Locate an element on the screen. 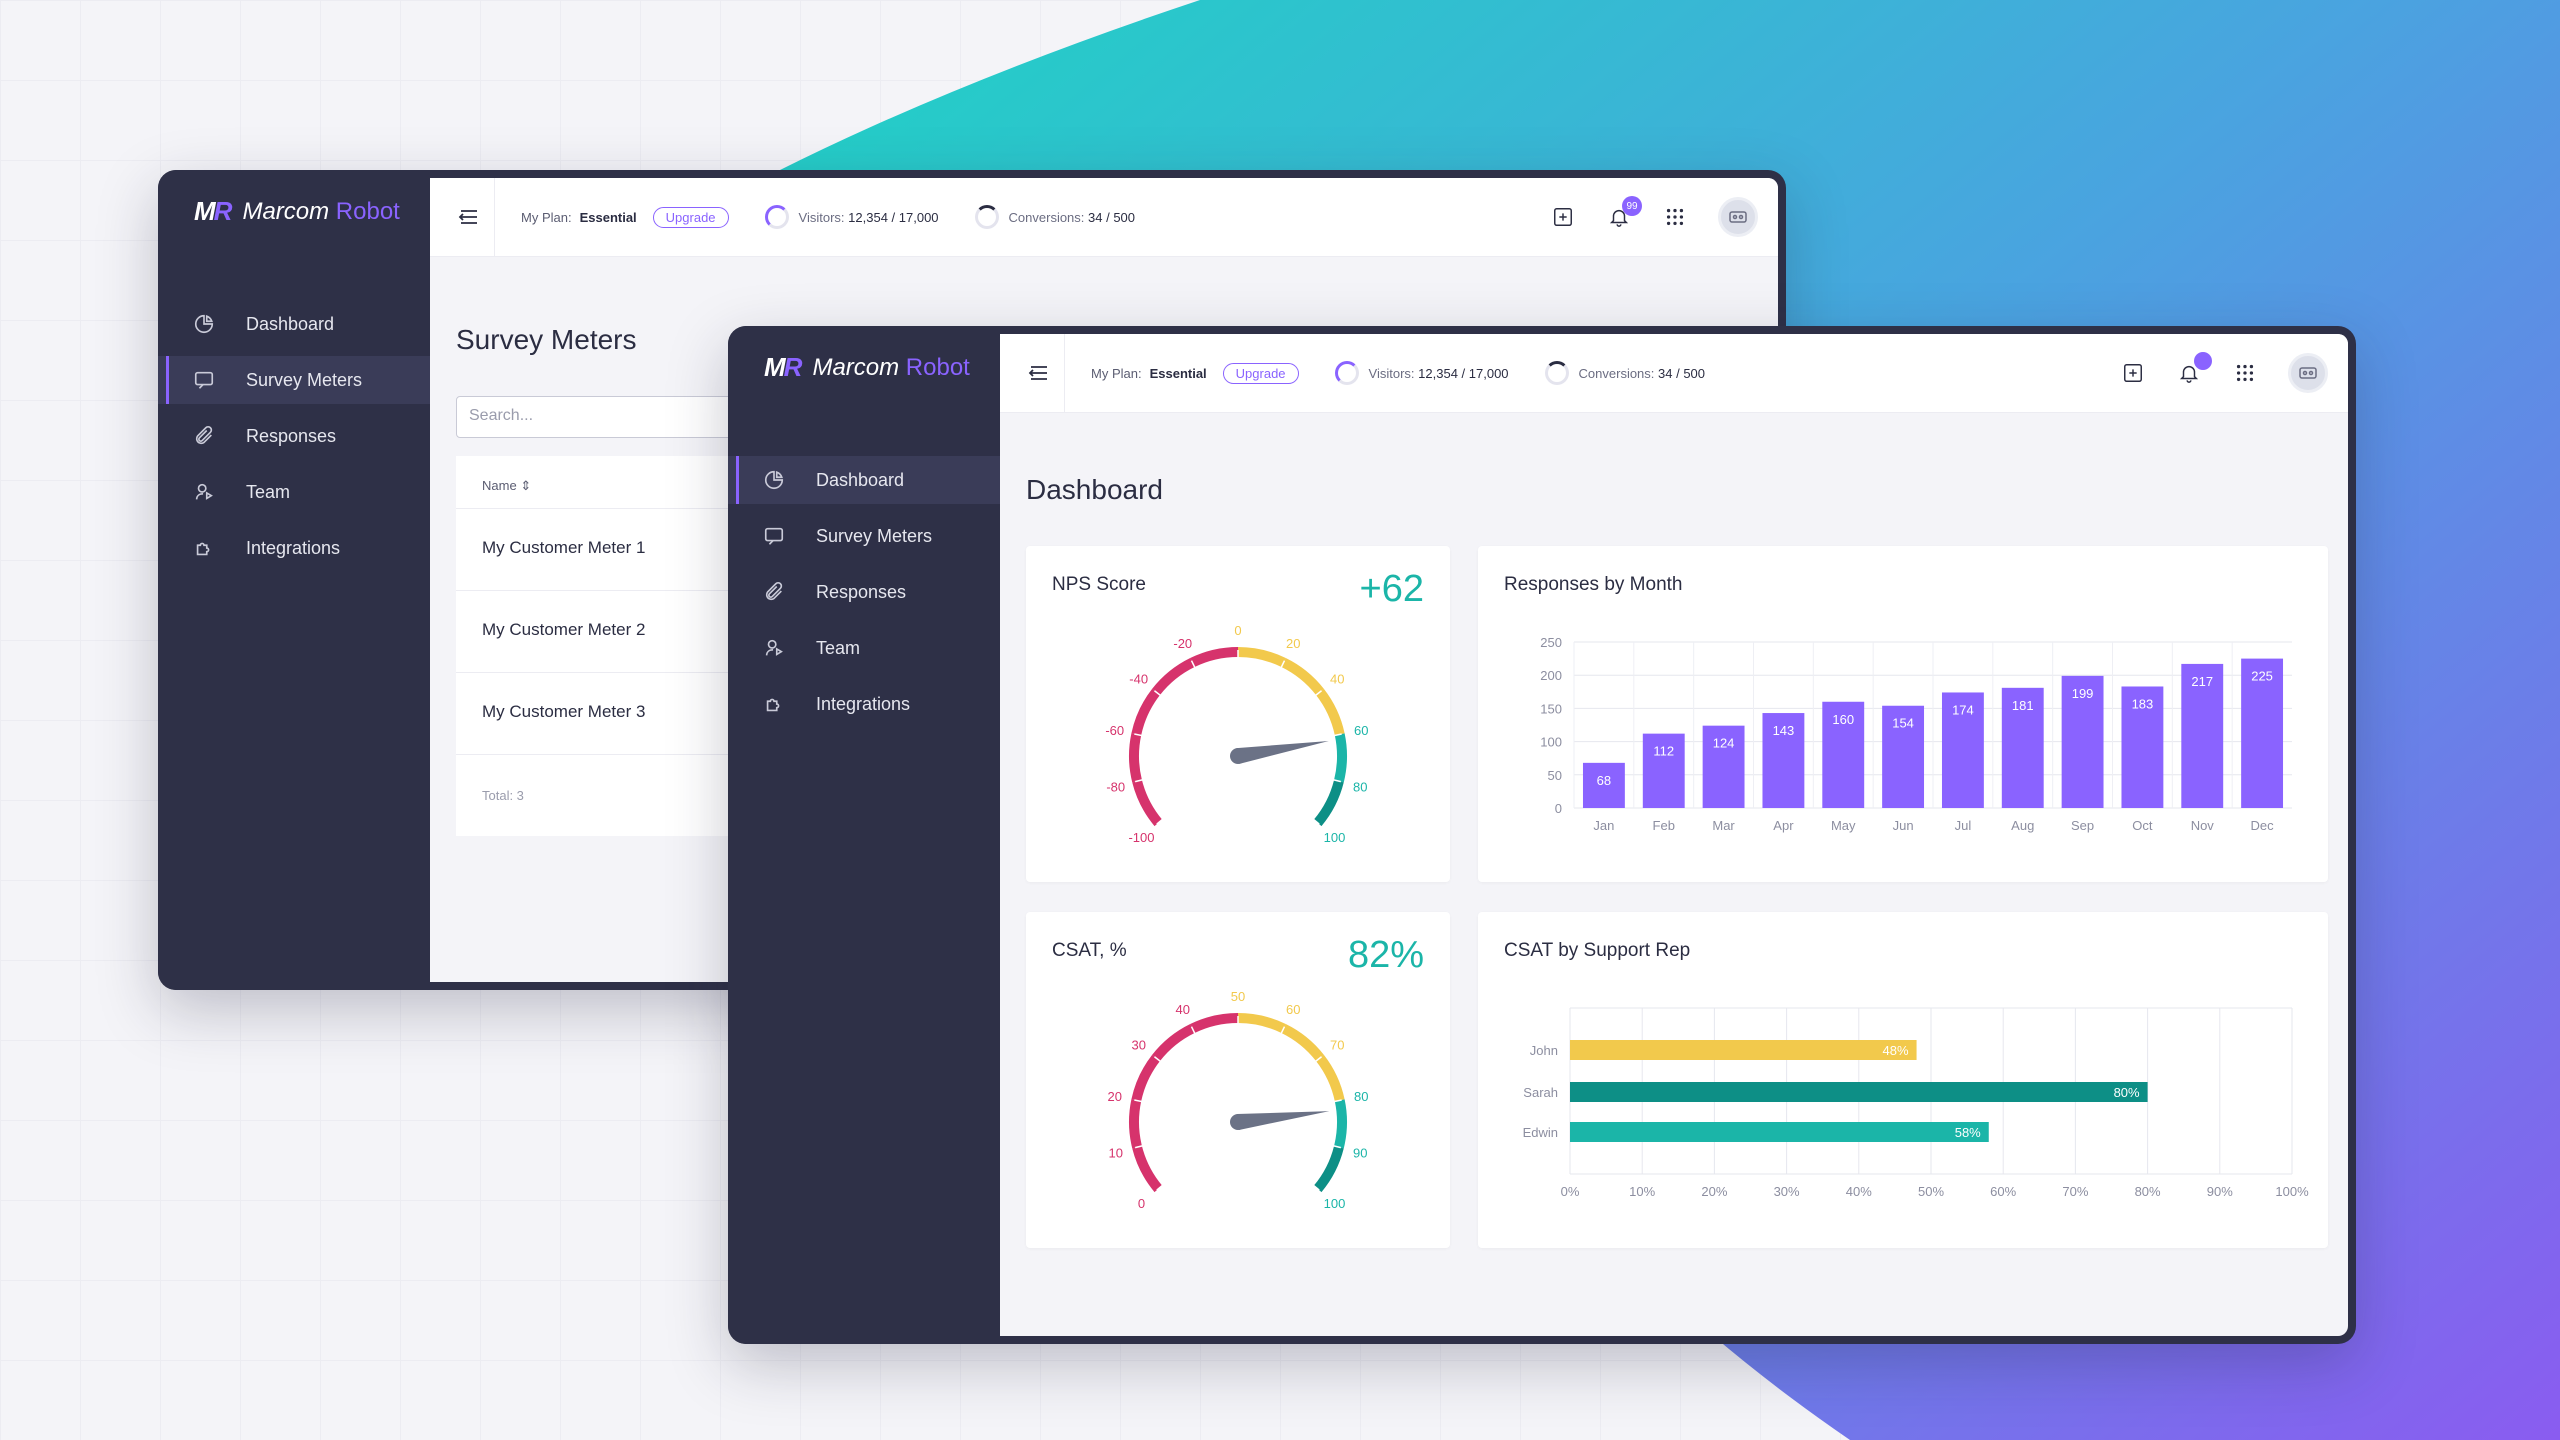 The width and height of the screenshot is (2560, 1440). menu-collapse-icon is located at coordinates (467, 217).